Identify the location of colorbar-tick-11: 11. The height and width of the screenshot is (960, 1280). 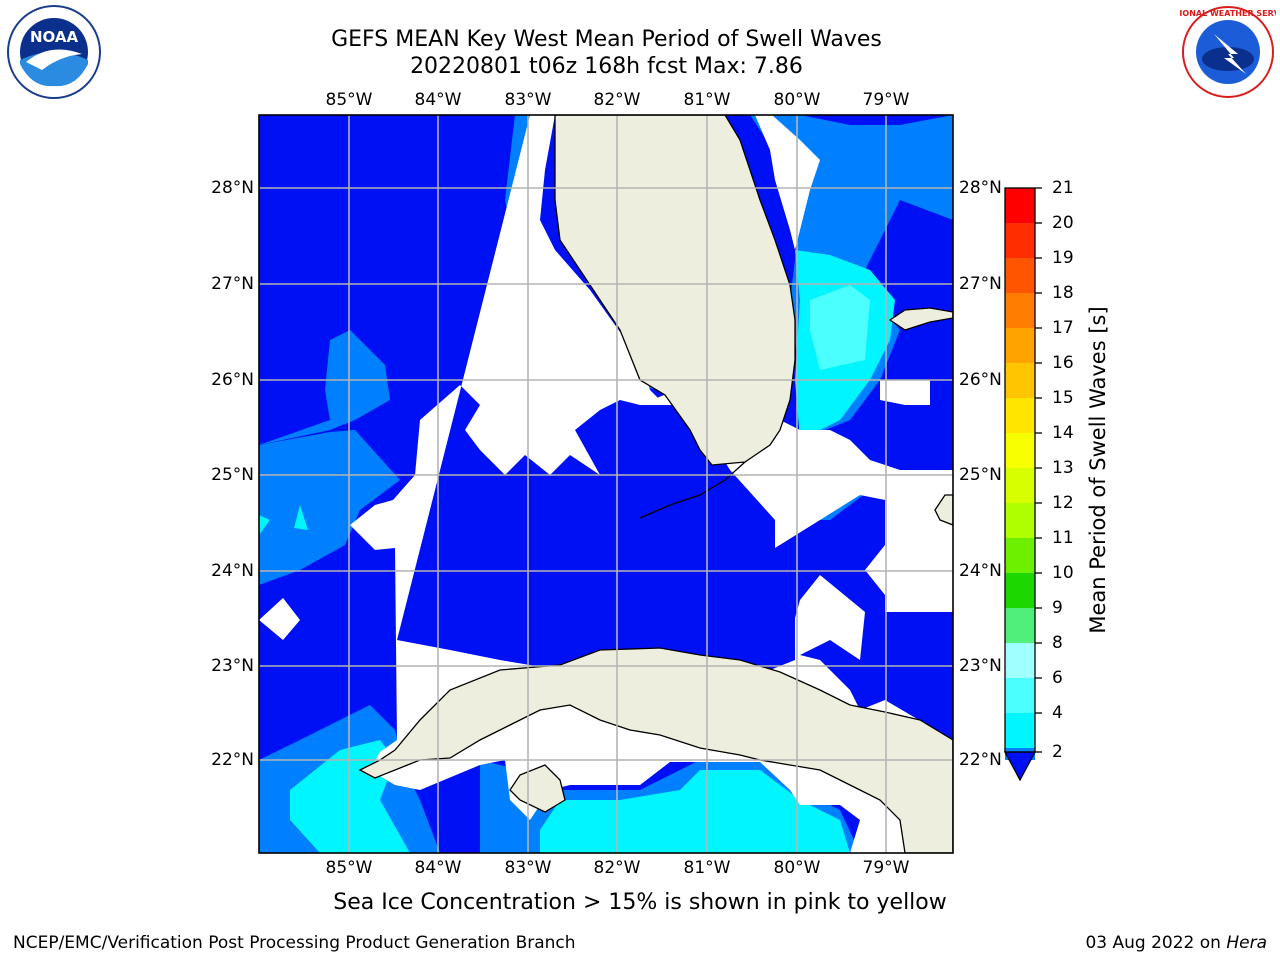
(1063, 538).